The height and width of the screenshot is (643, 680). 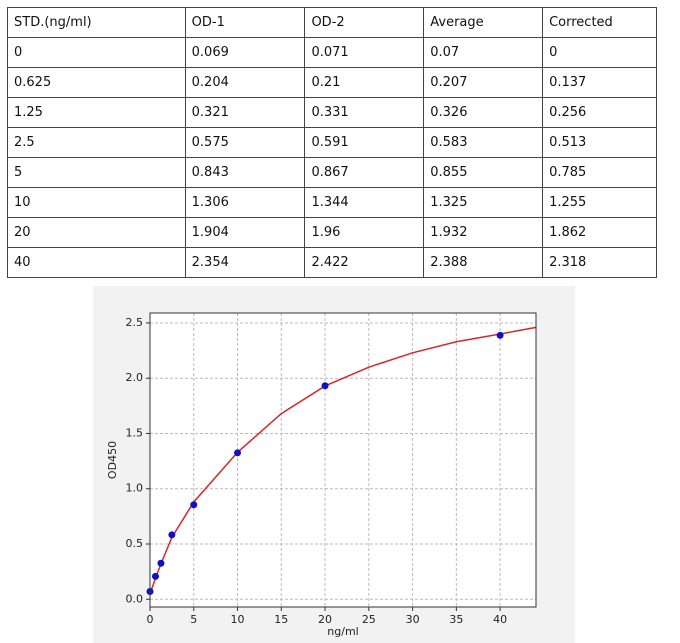 What do you see at coordinates (599, 262) in the screenshot?
I see `table-cell: 2.318` at bounding box center [599, 262].